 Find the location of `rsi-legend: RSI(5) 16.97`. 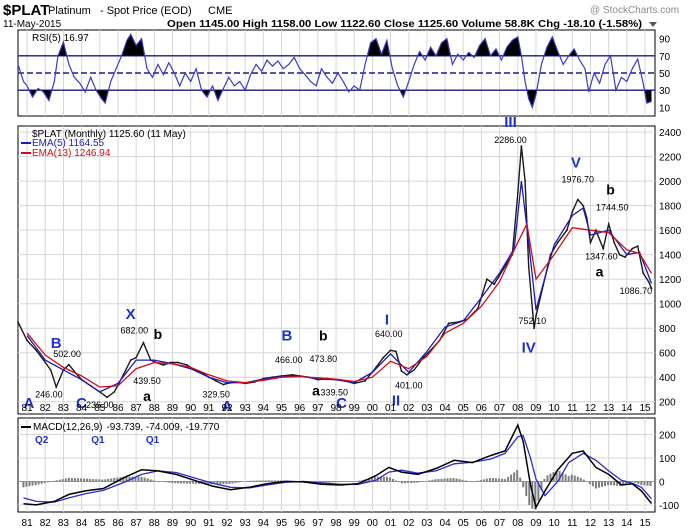

rsi-legend: RSI(5) 16.97 is located at coordinates (60, 38).